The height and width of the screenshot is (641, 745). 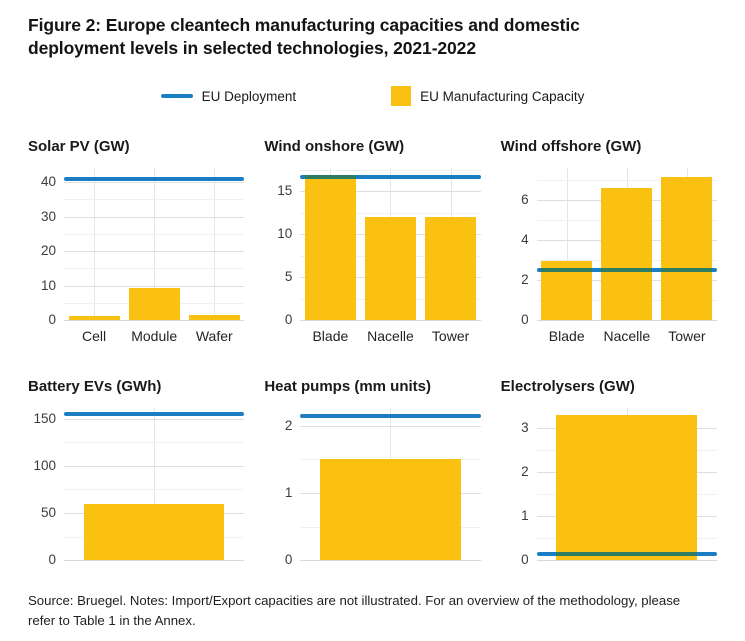 I want to click on plot-wrap-electrolysers: 0 1 2 3, so click(x=609, y=487).